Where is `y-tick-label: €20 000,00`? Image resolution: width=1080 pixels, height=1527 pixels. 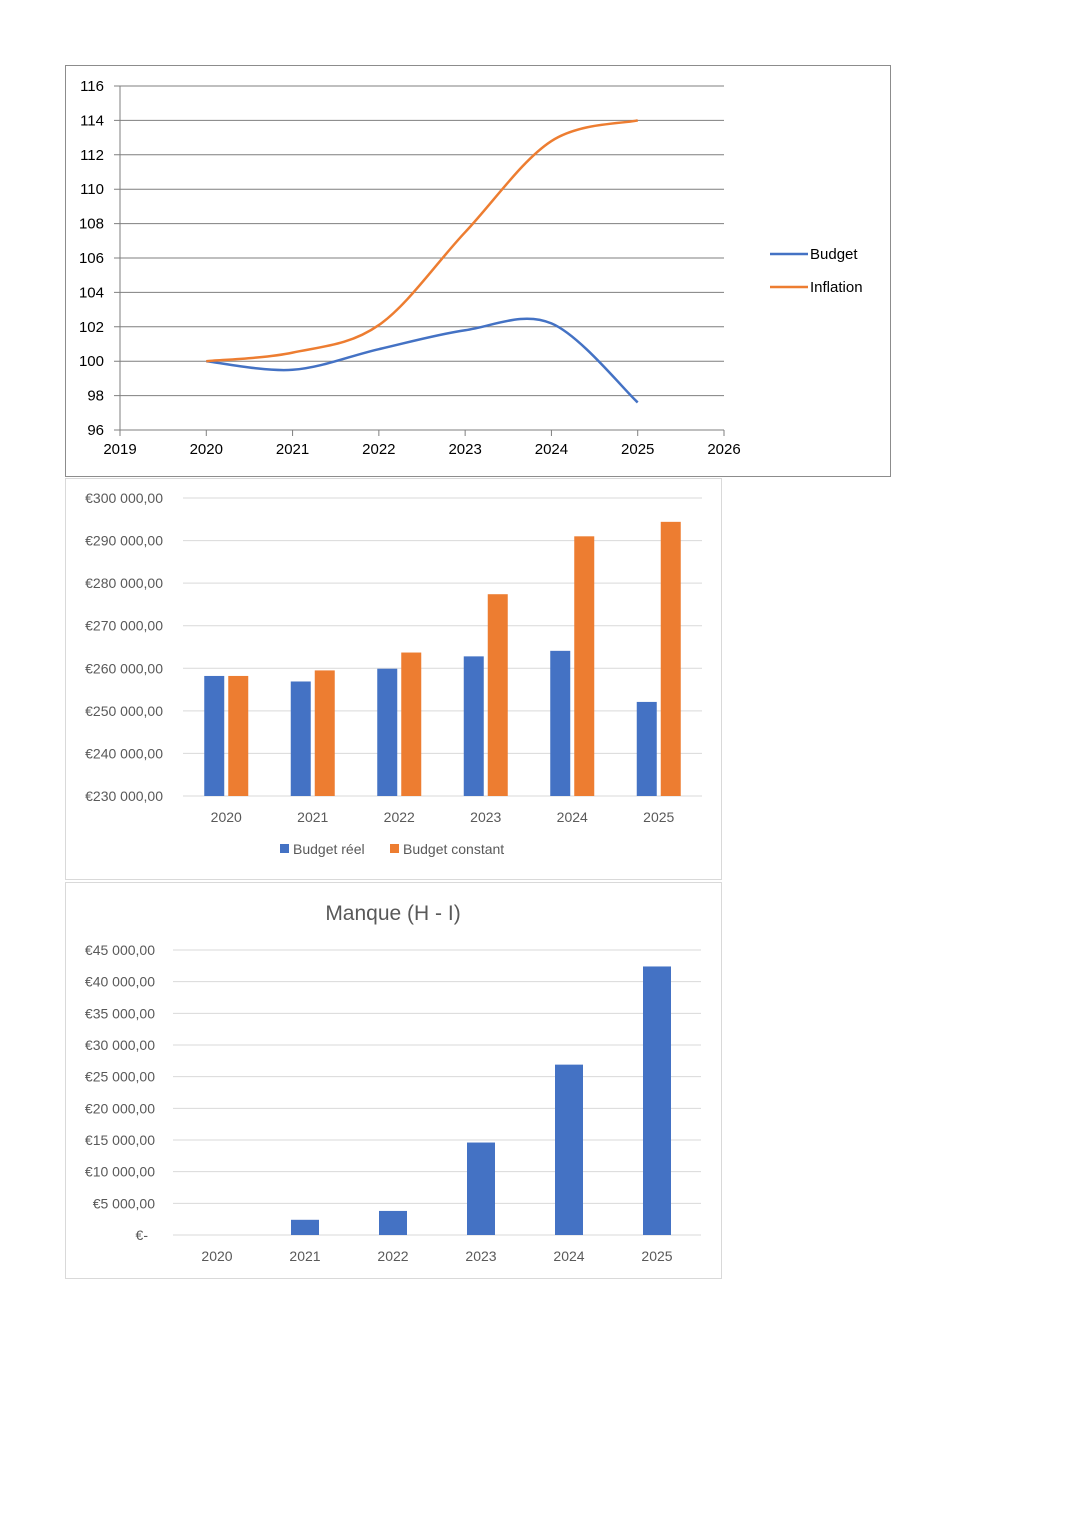 y-tick-label: €20 000,00 is located at coordinates (120, 1108).